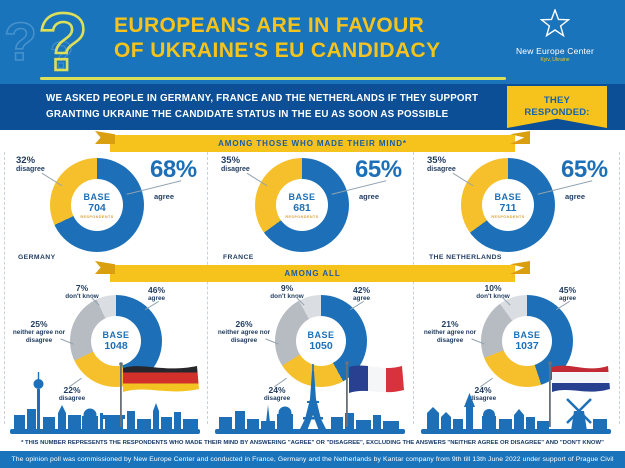 The image size is (625, 468). I want to click on donut-center: BASE 1050, so click(321, 341).